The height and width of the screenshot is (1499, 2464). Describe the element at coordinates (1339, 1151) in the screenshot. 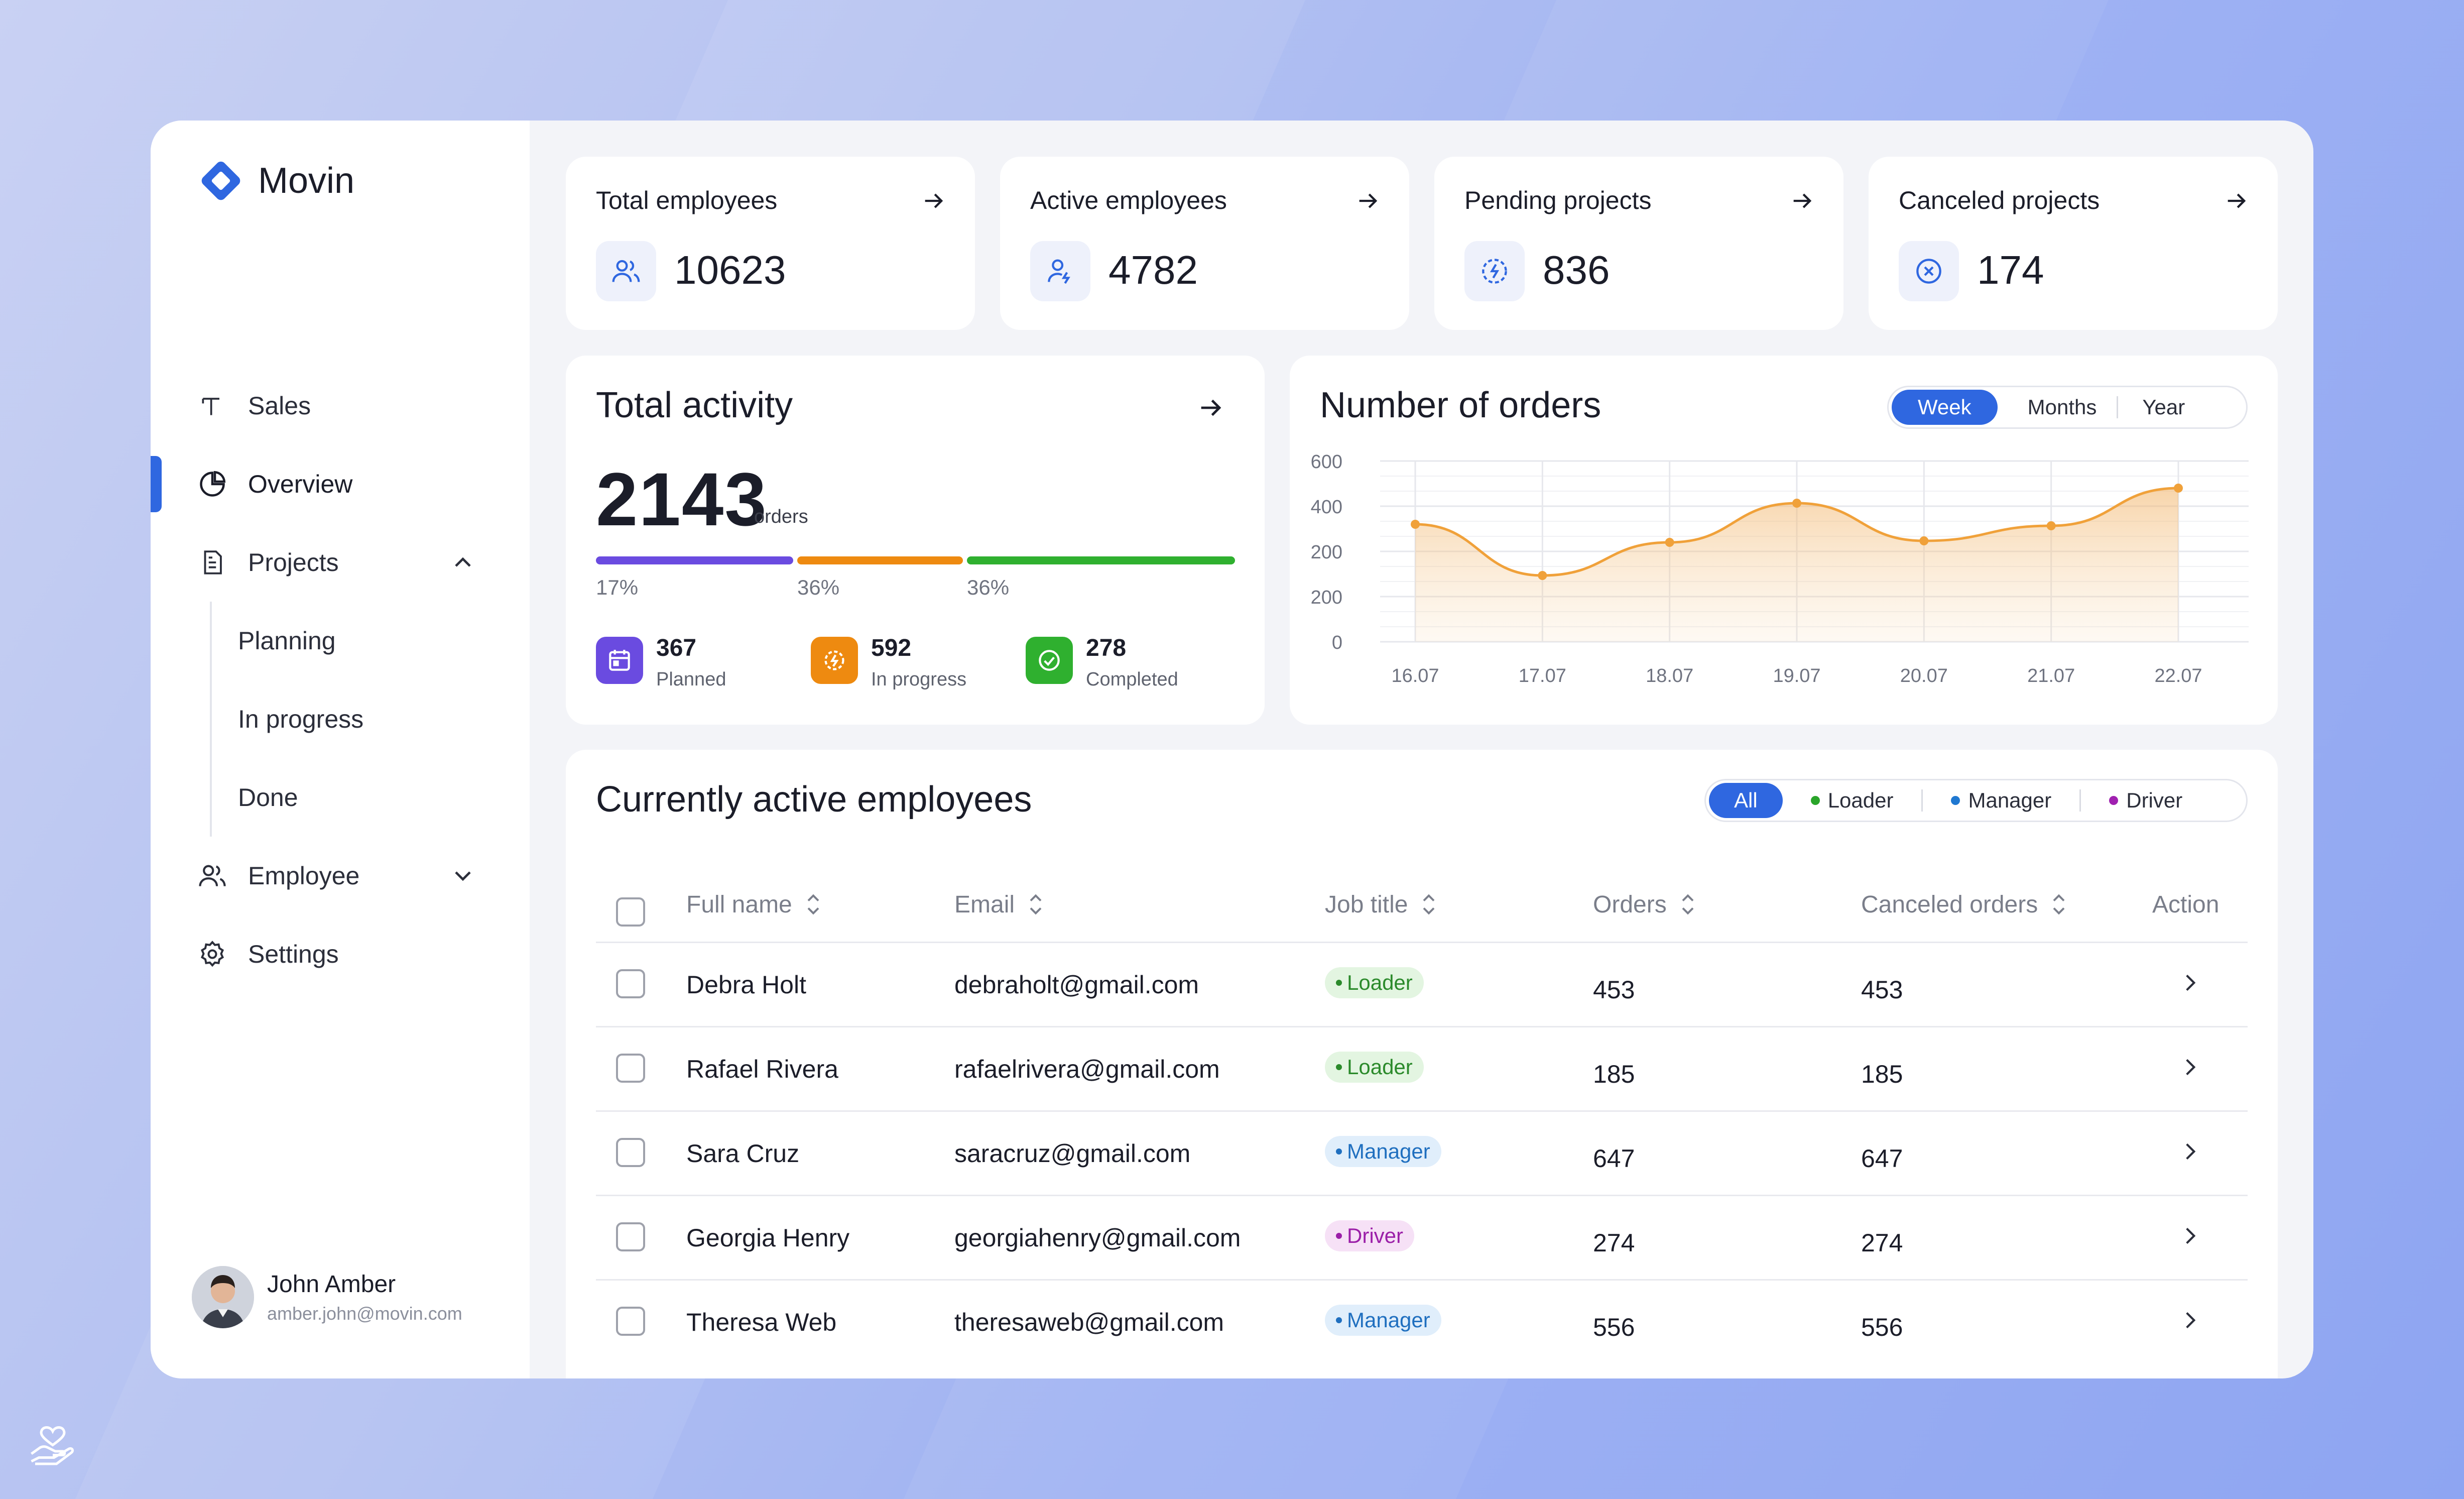

I see `badge-dot` at that location.